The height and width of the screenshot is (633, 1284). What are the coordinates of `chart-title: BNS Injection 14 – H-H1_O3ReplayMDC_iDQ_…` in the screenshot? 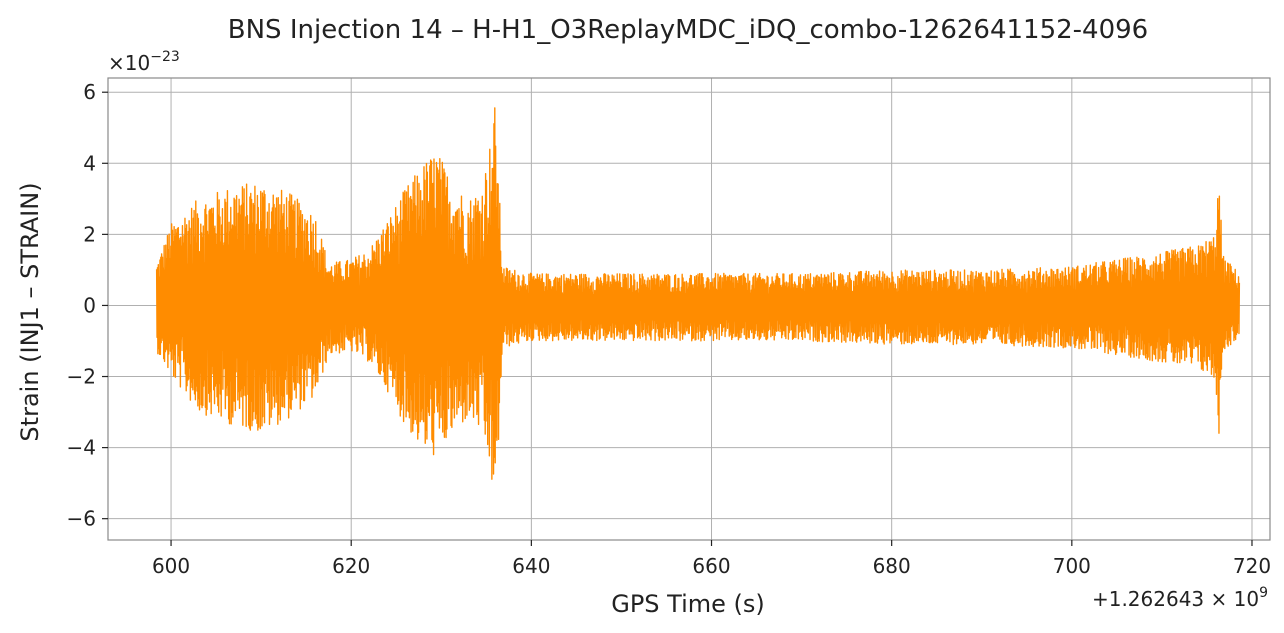 It's located at (688, 30).